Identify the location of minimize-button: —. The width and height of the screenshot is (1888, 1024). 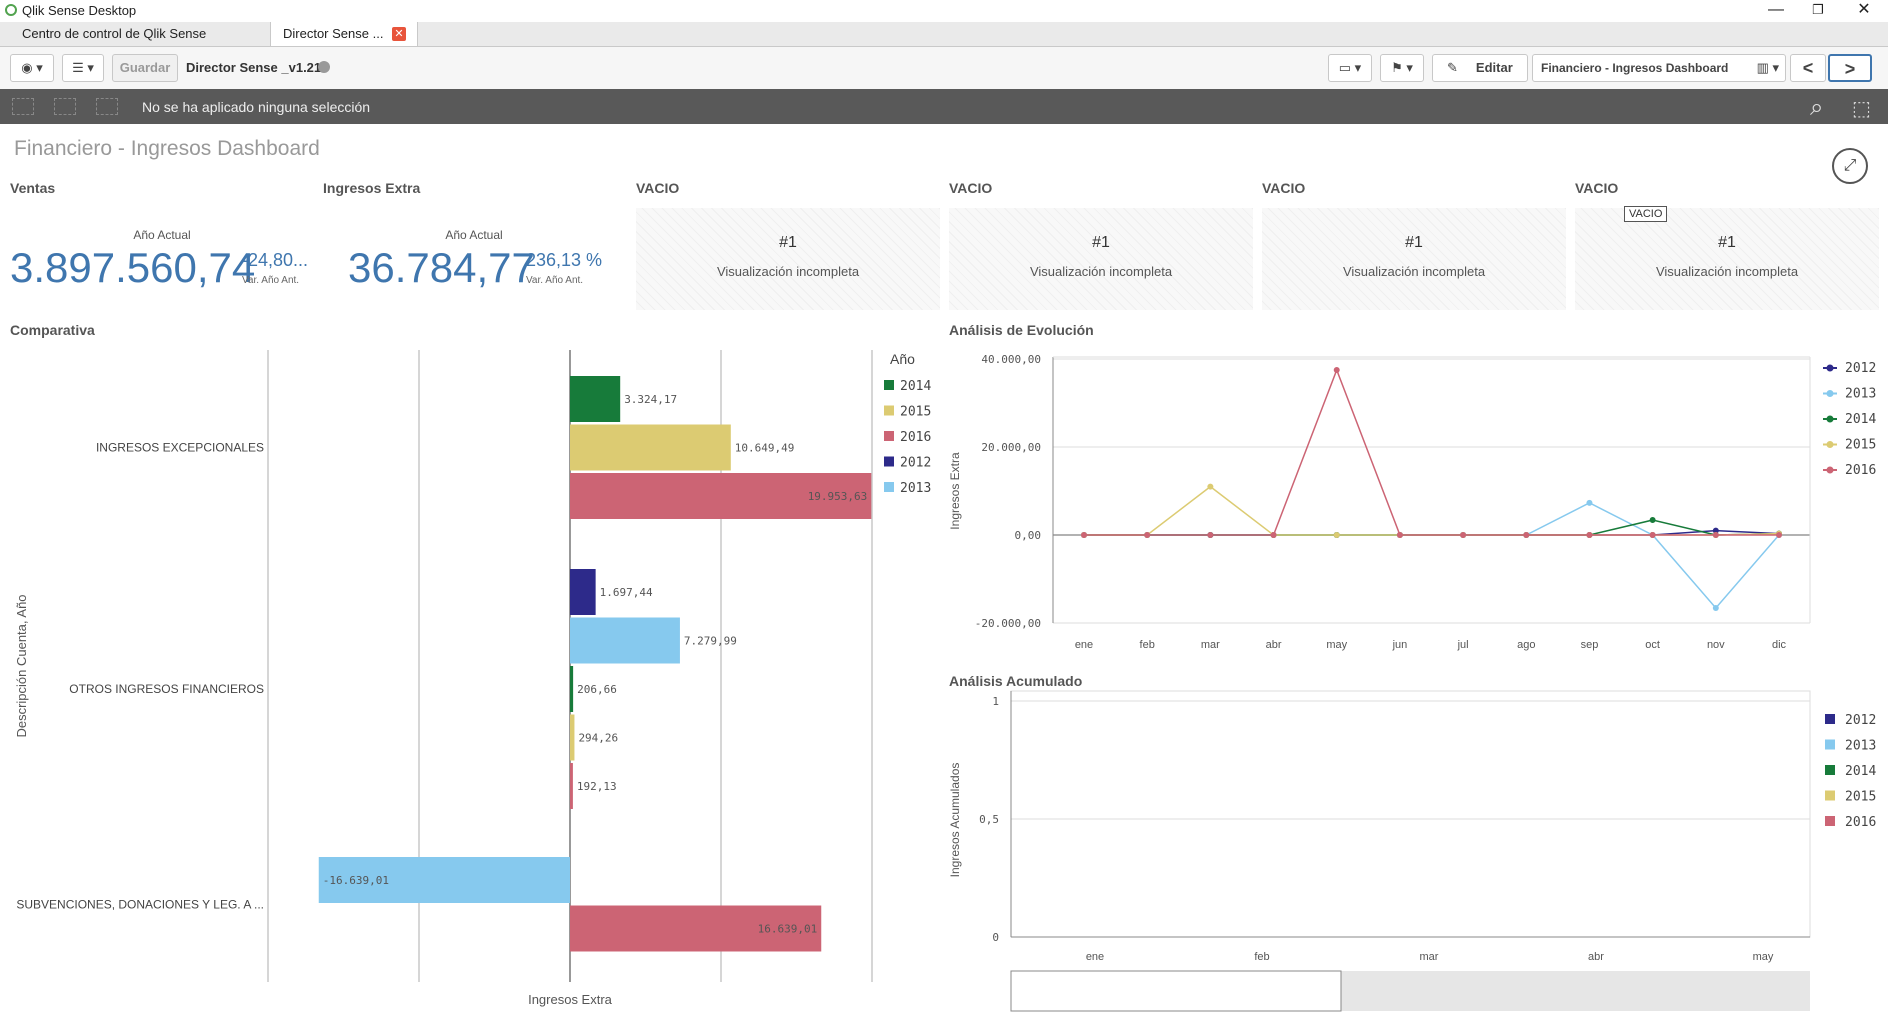
(1776, 9).